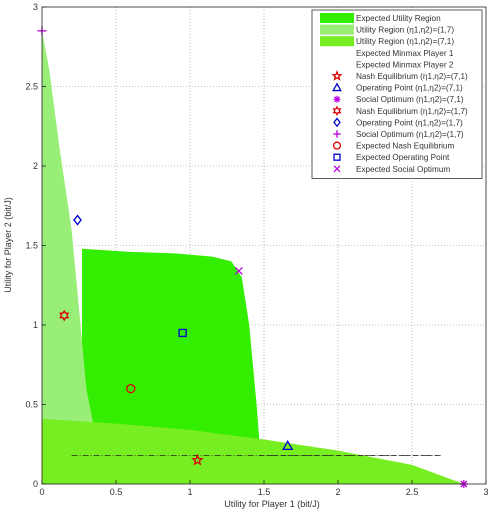 The width and height of the screenshot is (501, 511). Describe the element at coordinates (197, 459) in the screenshot. I see `data-point-pentagram` at that location.